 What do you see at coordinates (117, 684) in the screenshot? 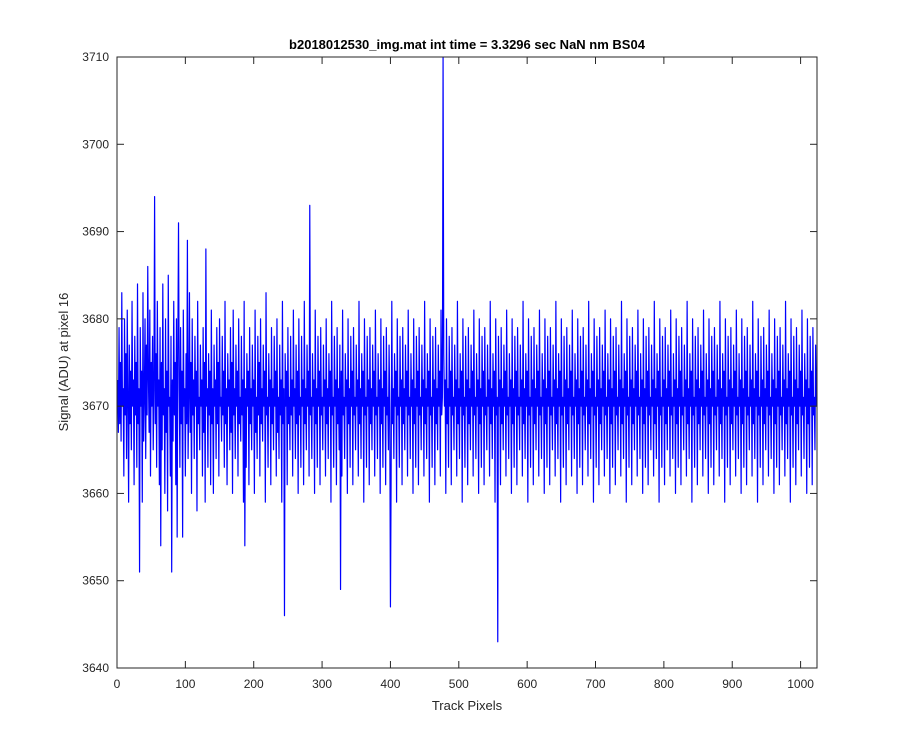
I see `x-tick-label: 0` at bounding box center [117, 684].